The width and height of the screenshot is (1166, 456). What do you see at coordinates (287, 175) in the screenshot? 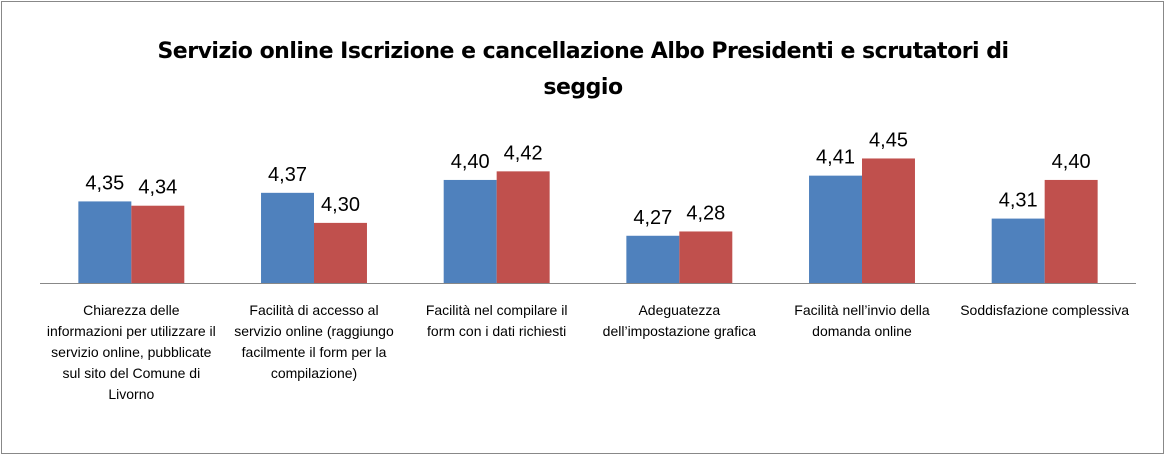
I see `data-label: 4,37` at bounding box center [287, 175].